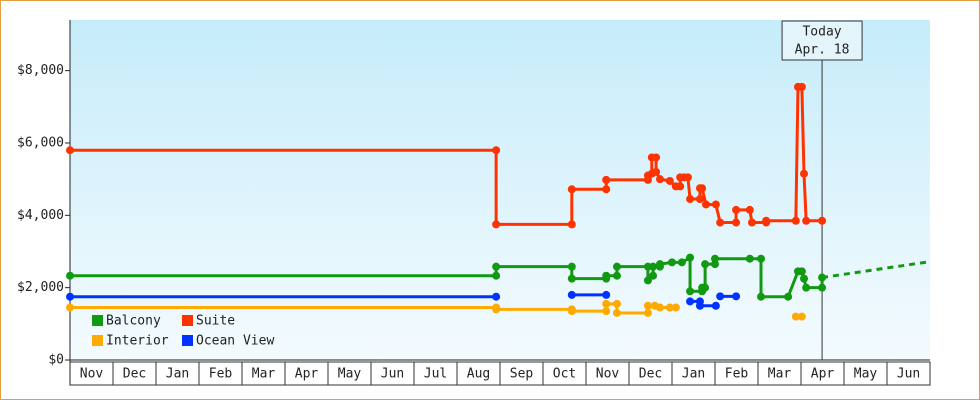 This screenshot has height=400, width=980. Describe the element at coordinates (876, 270) in the screenshot. I see `forecast-line` at that location.